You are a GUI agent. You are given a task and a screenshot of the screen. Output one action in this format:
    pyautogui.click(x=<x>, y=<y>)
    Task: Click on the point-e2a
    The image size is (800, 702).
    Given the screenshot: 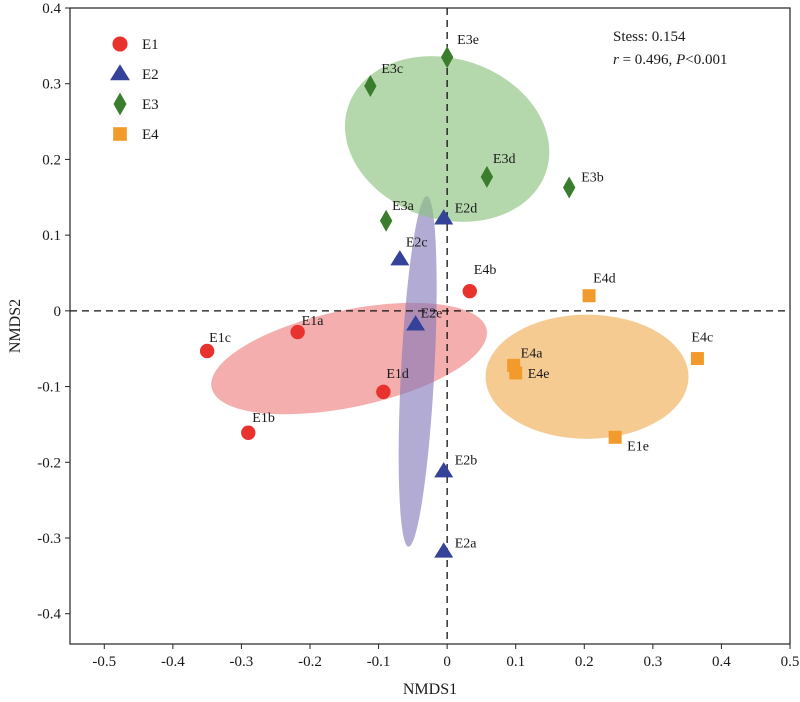 What is the action you would take?
    pyautogui.click(x=444, y=550)
    